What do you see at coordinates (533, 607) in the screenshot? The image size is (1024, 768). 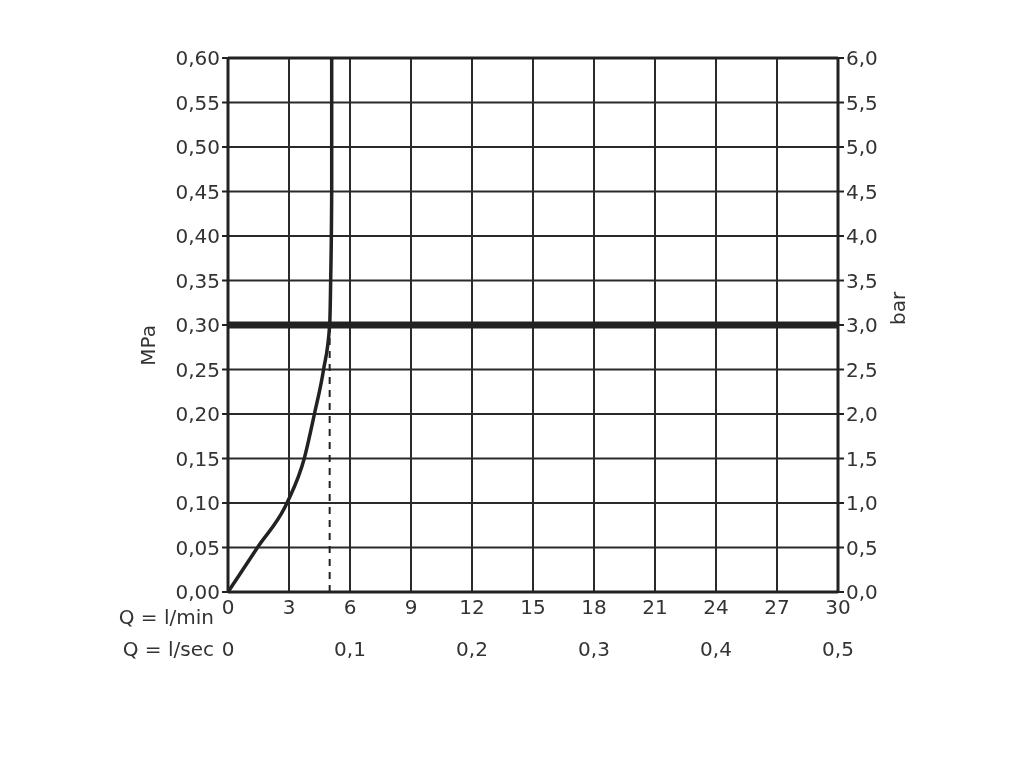 I see `x-tick-label: 15` at bounding box center [533, 607].